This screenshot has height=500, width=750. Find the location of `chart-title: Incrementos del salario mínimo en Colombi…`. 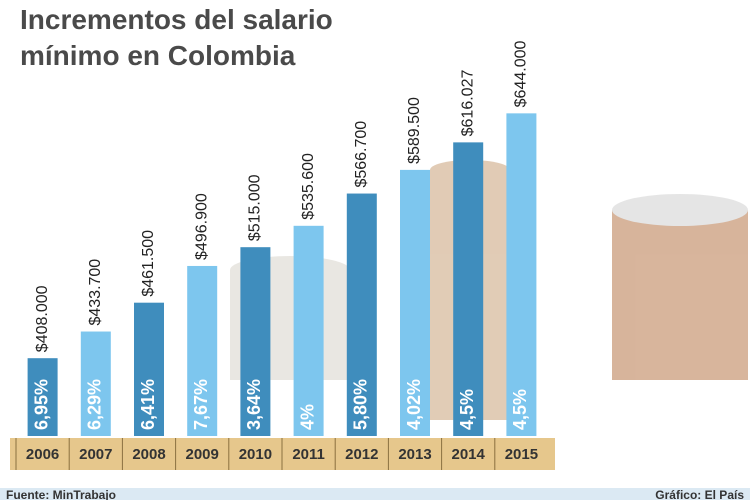

chart-title: Incrementos del salario mínimo en Colombi… is located at coordinates (176, 37).